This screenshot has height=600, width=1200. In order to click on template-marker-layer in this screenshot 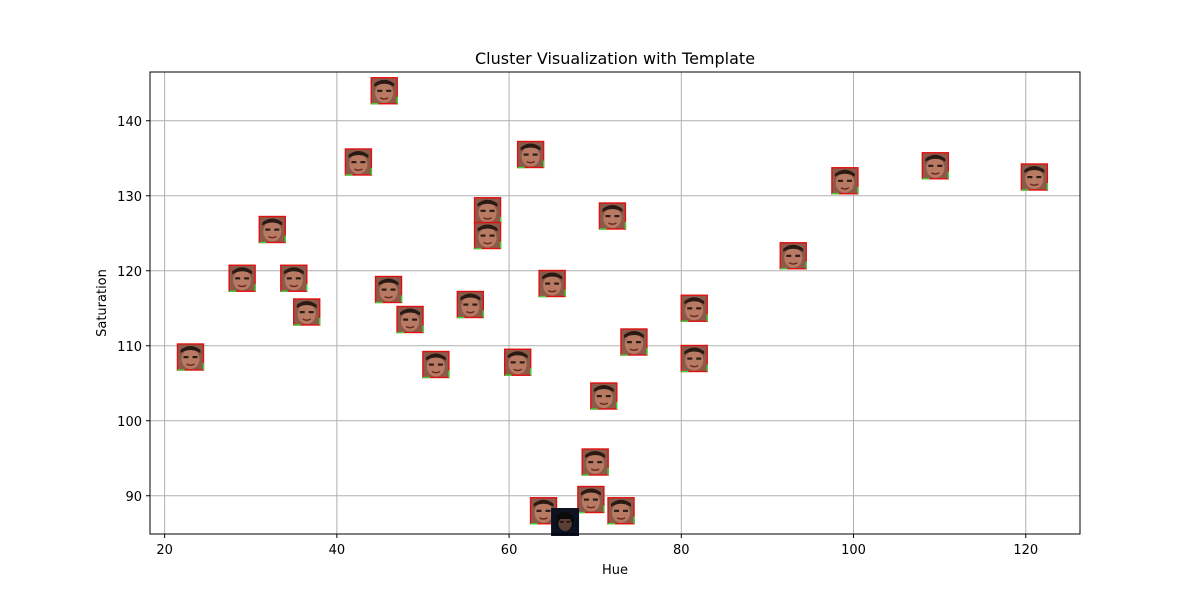, I will do `click(565, 522)`.